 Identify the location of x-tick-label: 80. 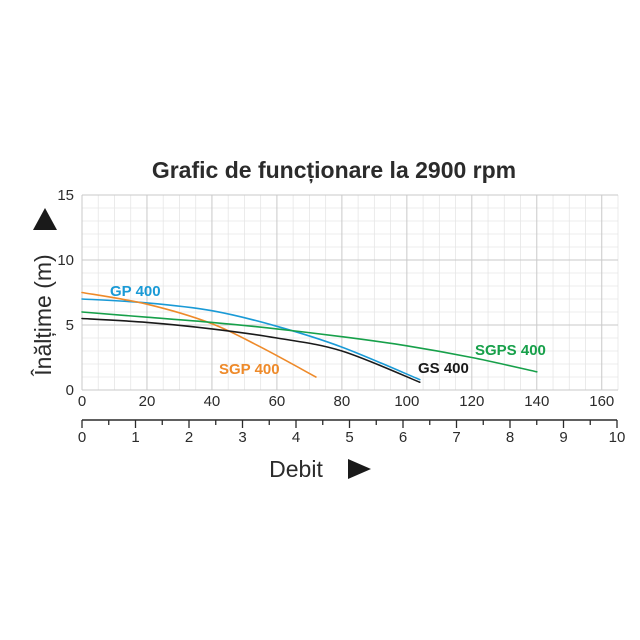
(342, 401).